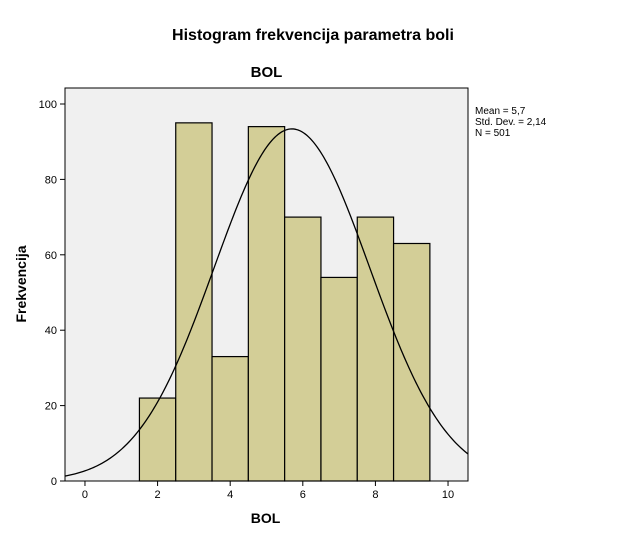 The width and height of the screenshot is (626, 541). I want to click on x-axis-label: BOL, so click(266, 518).